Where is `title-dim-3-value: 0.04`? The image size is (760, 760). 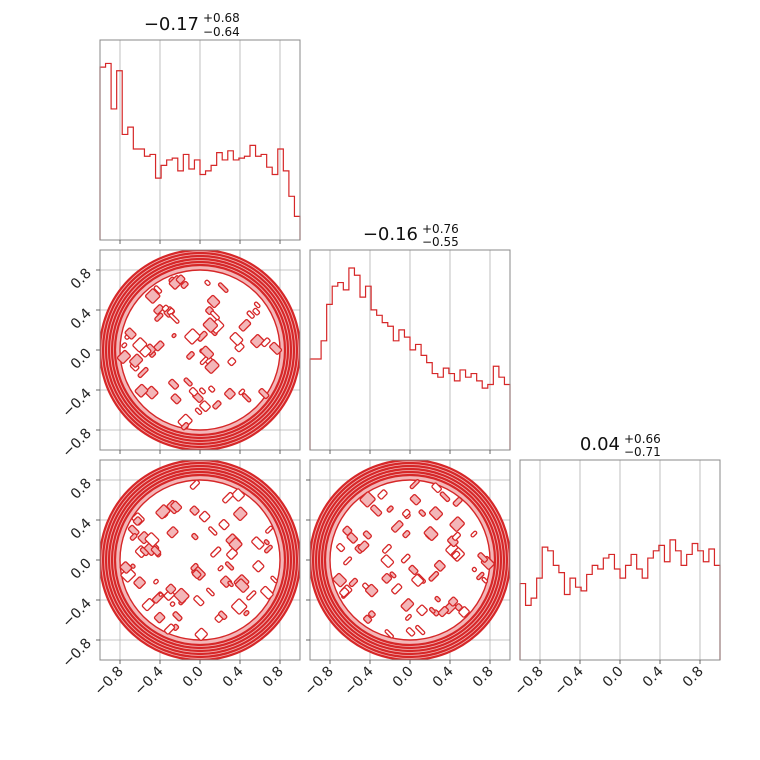 title-dim-3-value: 0.04 is located at coordinates (600, 444).